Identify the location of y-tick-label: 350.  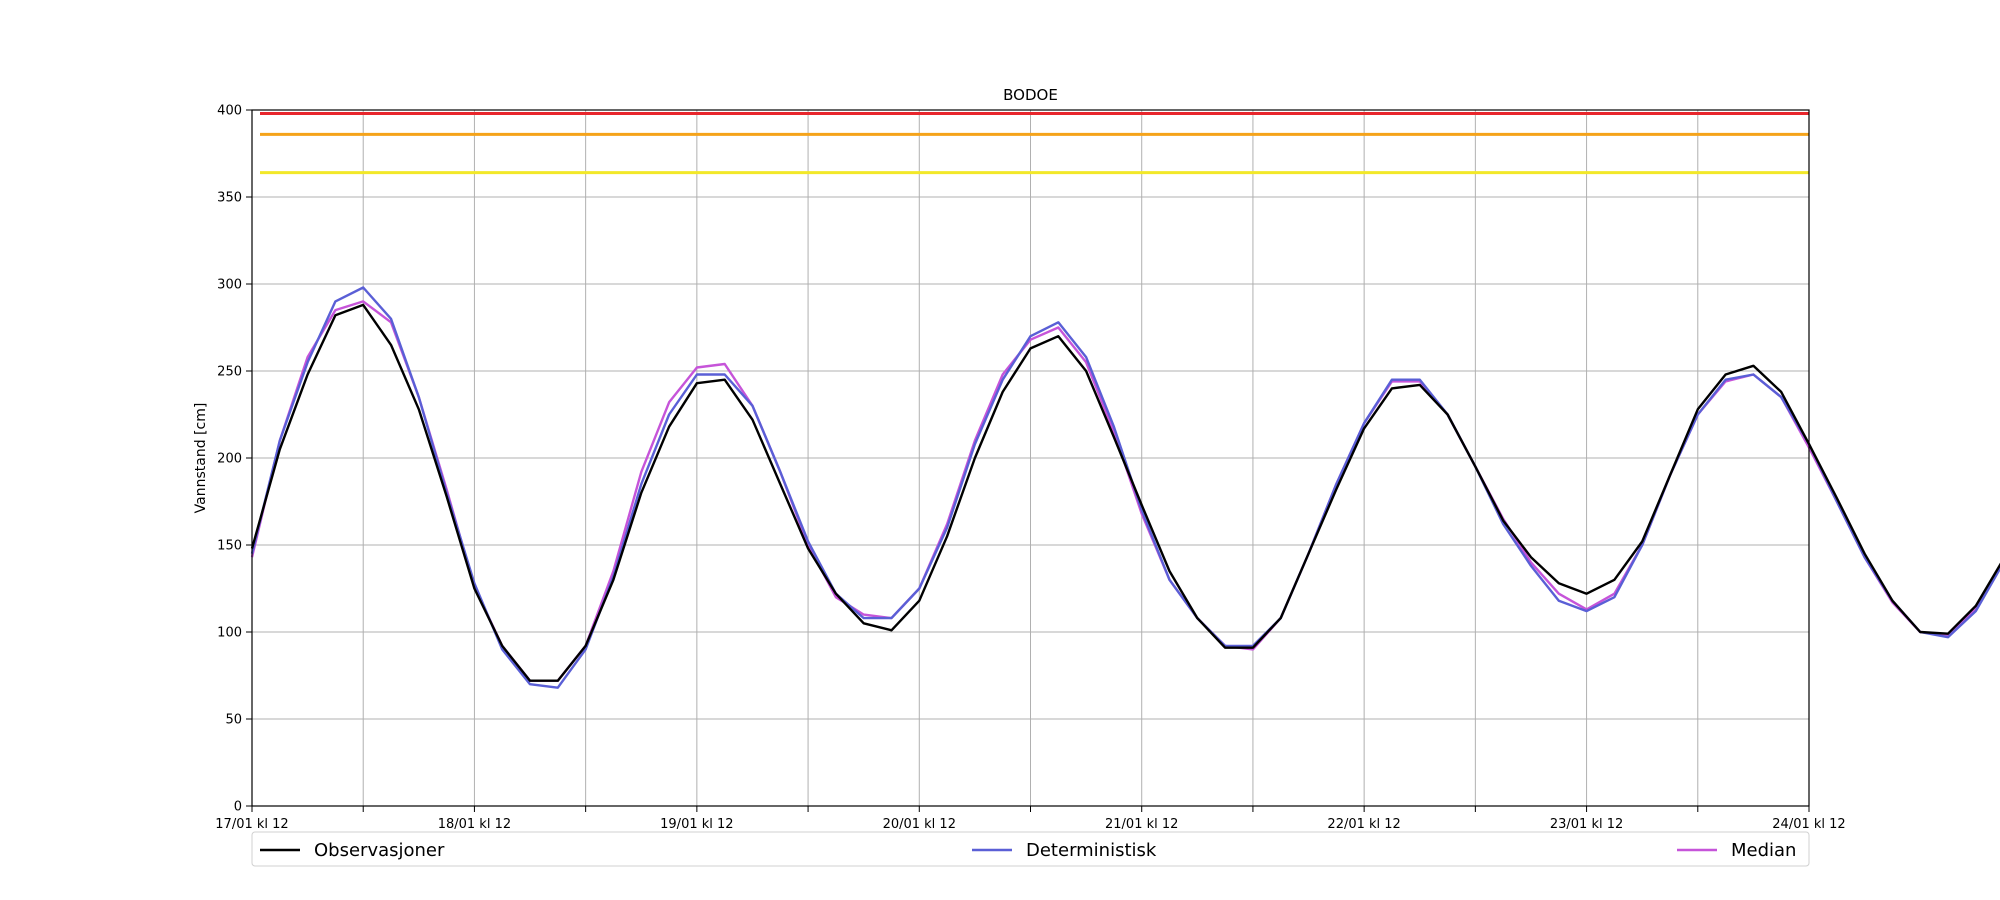
(229, 198).